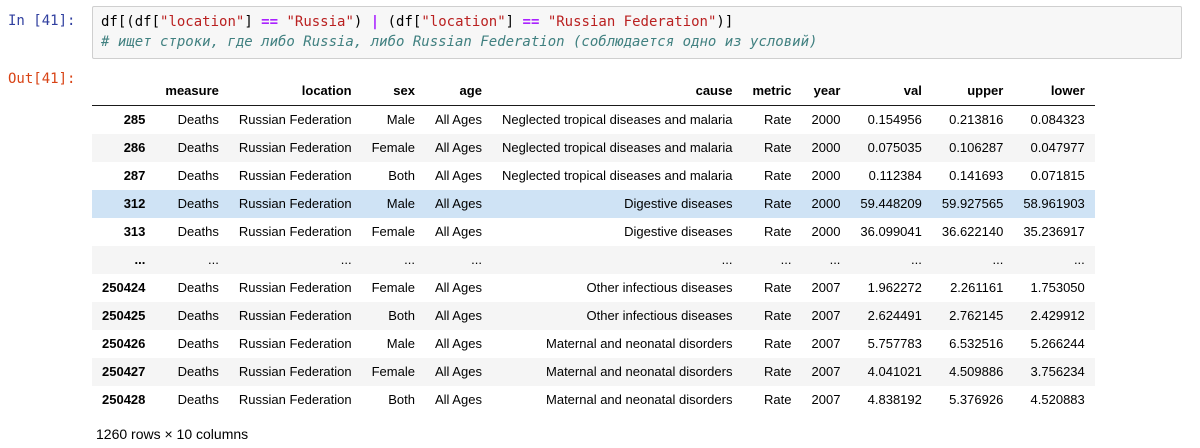  Describe the element at coordinates (894, 119) in the screenshot. I see `table-cell: 0.154956` at that location.